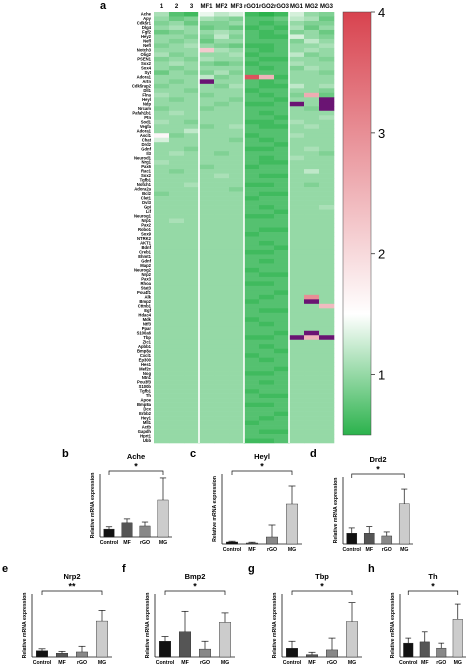 The image size is (474, 669). What do you see at coordinates (145, 252) in the screenshot?
I see `heatmap-row-label: Creb1` at bounding box center [145, 252].